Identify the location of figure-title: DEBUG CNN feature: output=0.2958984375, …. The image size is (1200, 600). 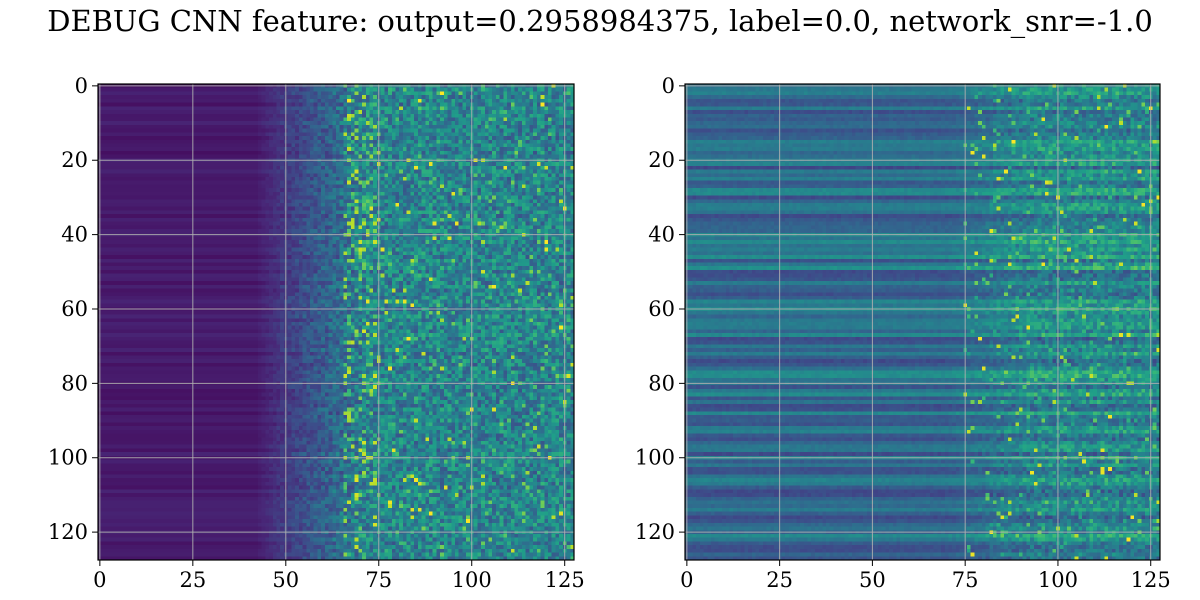
(600, 21).